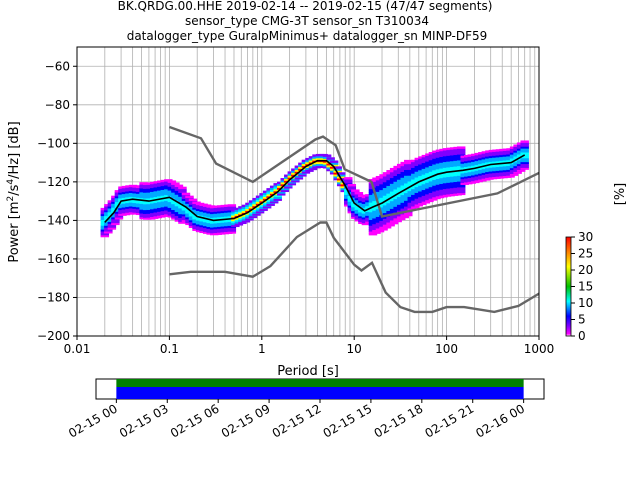 Image resolution: width=640 pixels, height=484 pixels. I want to click on noise-model-nlnm, so click(354, 267).